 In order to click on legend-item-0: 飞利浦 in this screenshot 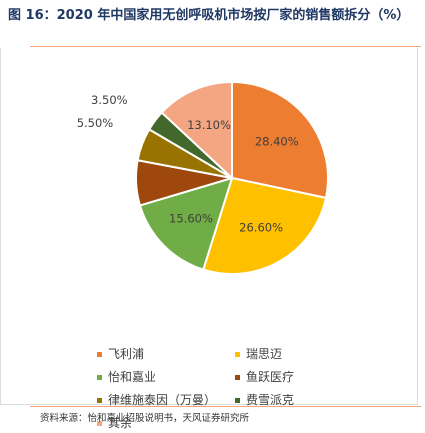, I will do `click(166, 354)`.